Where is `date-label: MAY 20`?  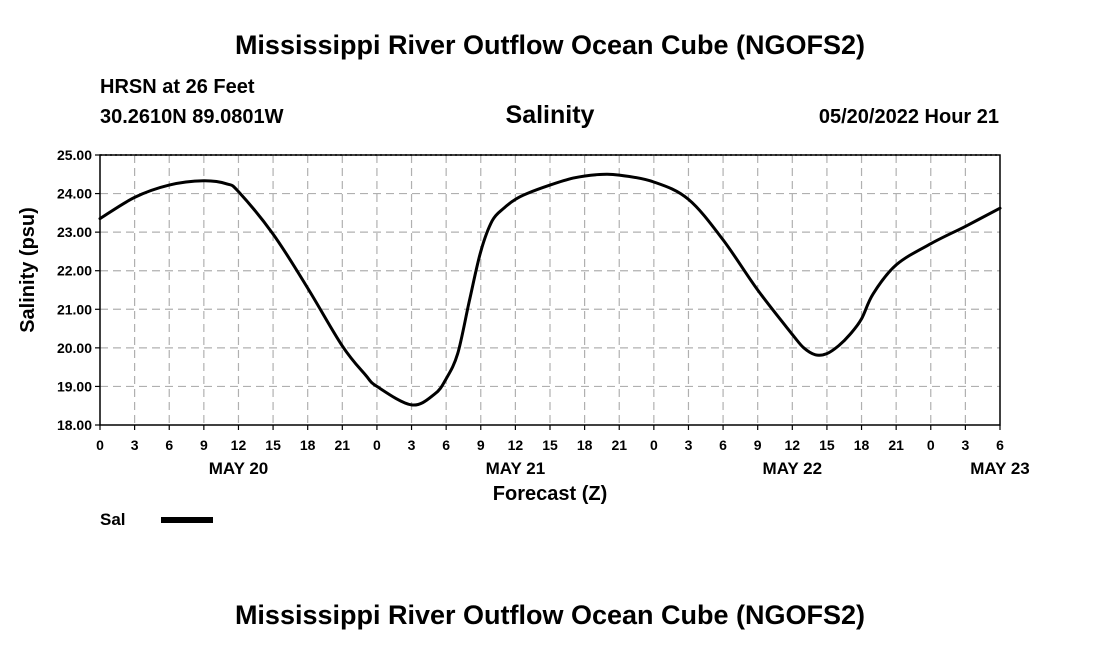 date-label: MAY 20 is located at coordinates (239, 468).